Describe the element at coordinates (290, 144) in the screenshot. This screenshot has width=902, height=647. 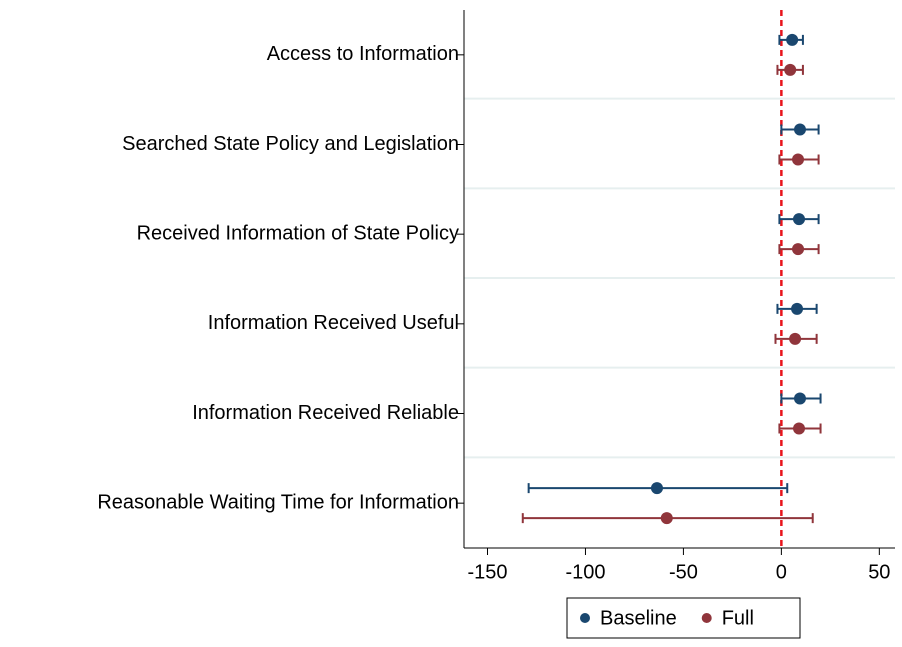
I see `y-tick-label: Searched State Policy and Legislation` at that location.